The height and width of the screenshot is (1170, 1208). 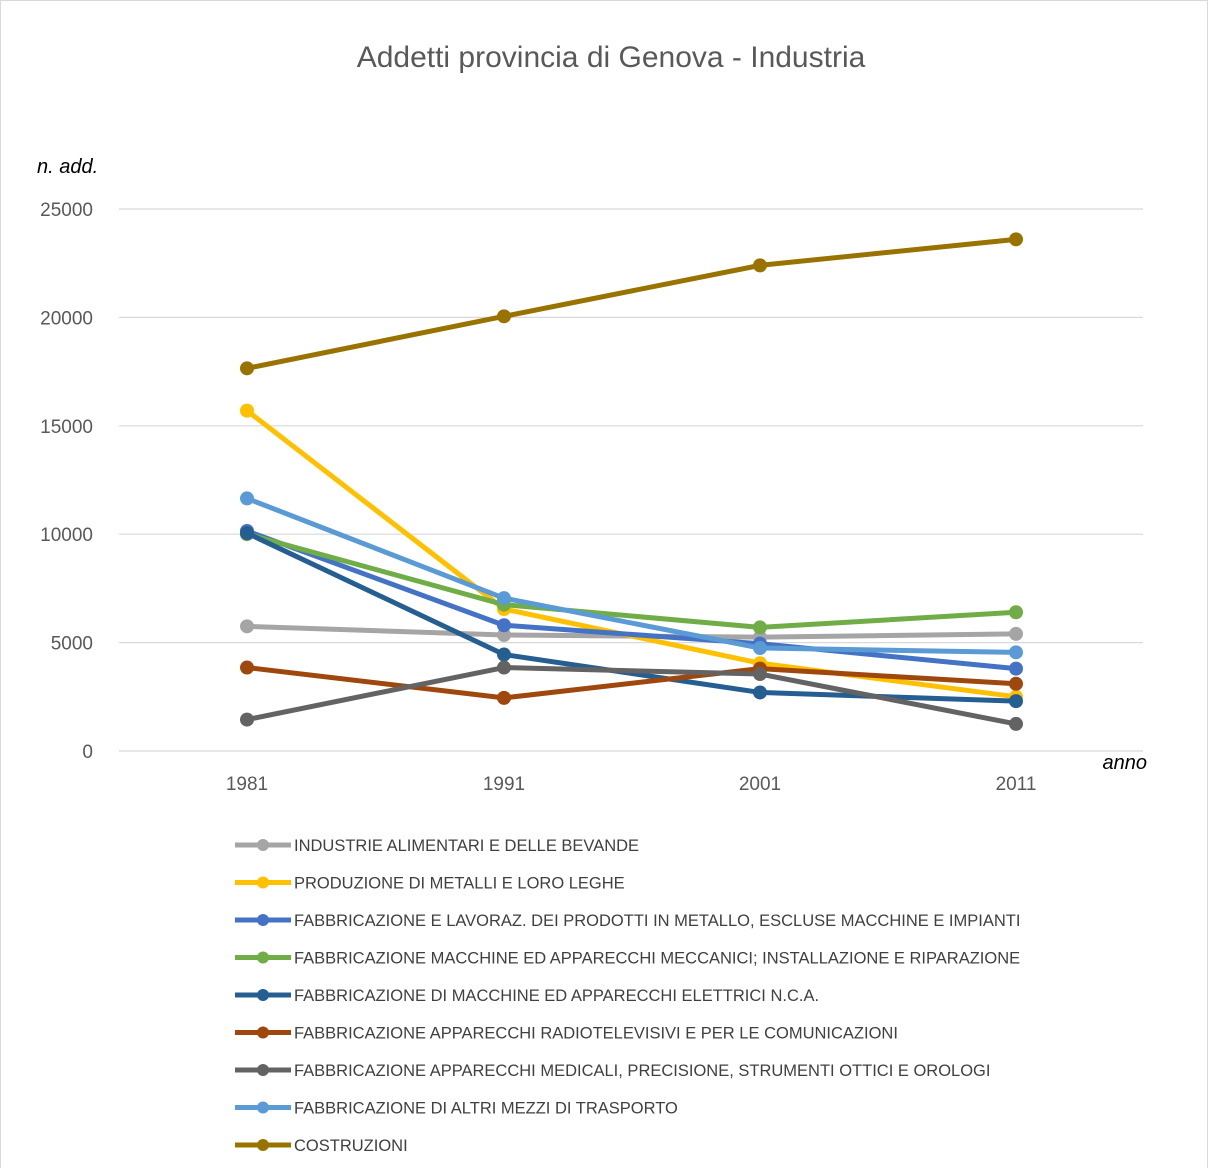 I want to click on legend-label: PRODUZIONE DI METALLI E LORO LEGHE, so click(x=459, y=884).